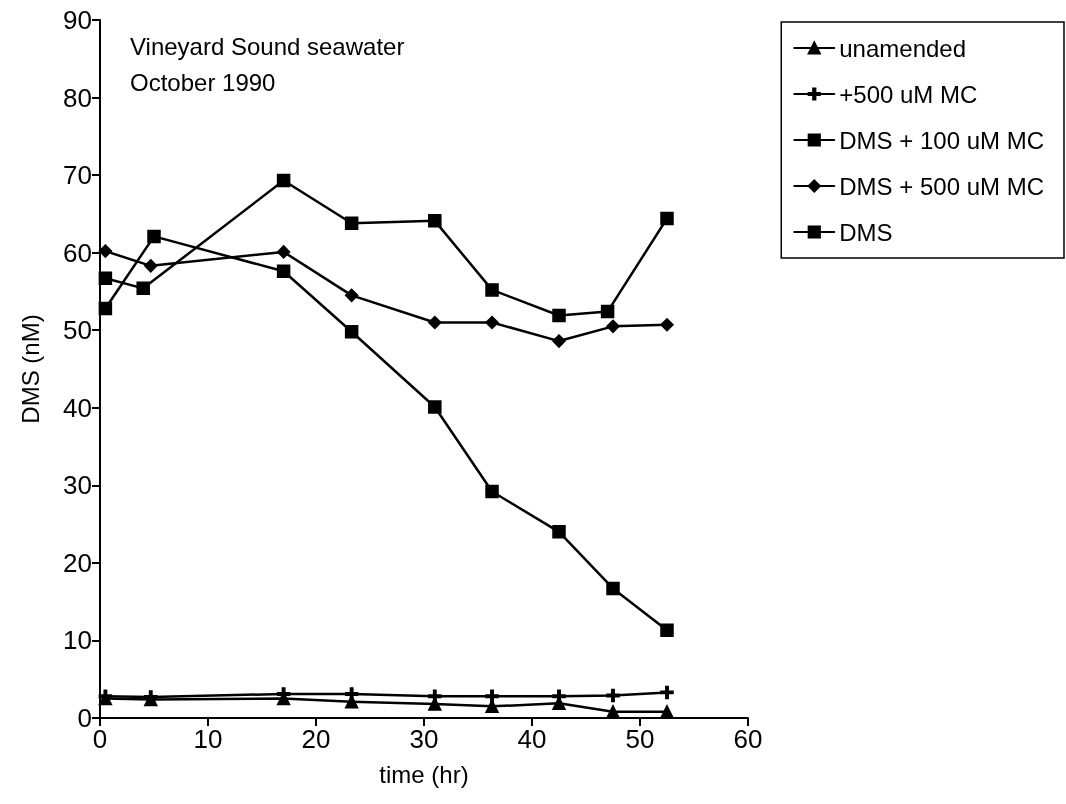  What do you see at coordinates (77, 562) in the screenshot?
I see `y-tick-label: 20` at bounding box center [77, 562].